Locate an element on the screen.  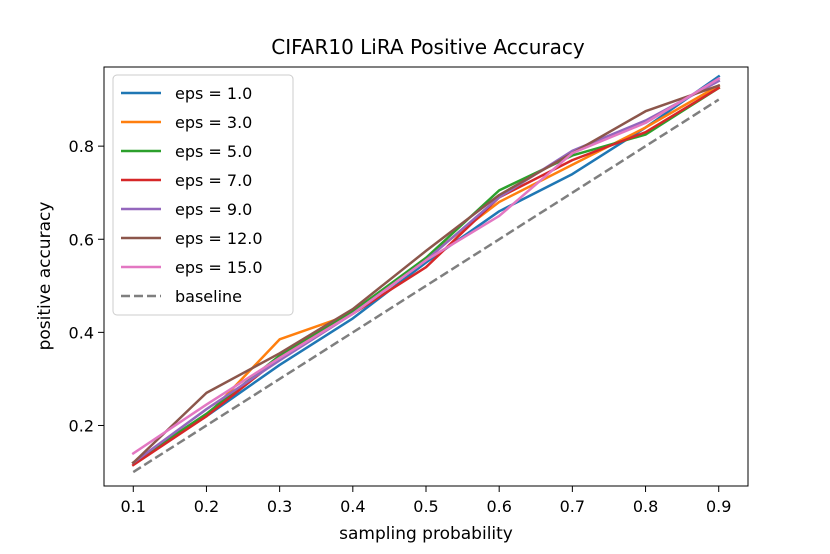
legend-label-4: eps = 9.0 is located at coordinates (213, 209).